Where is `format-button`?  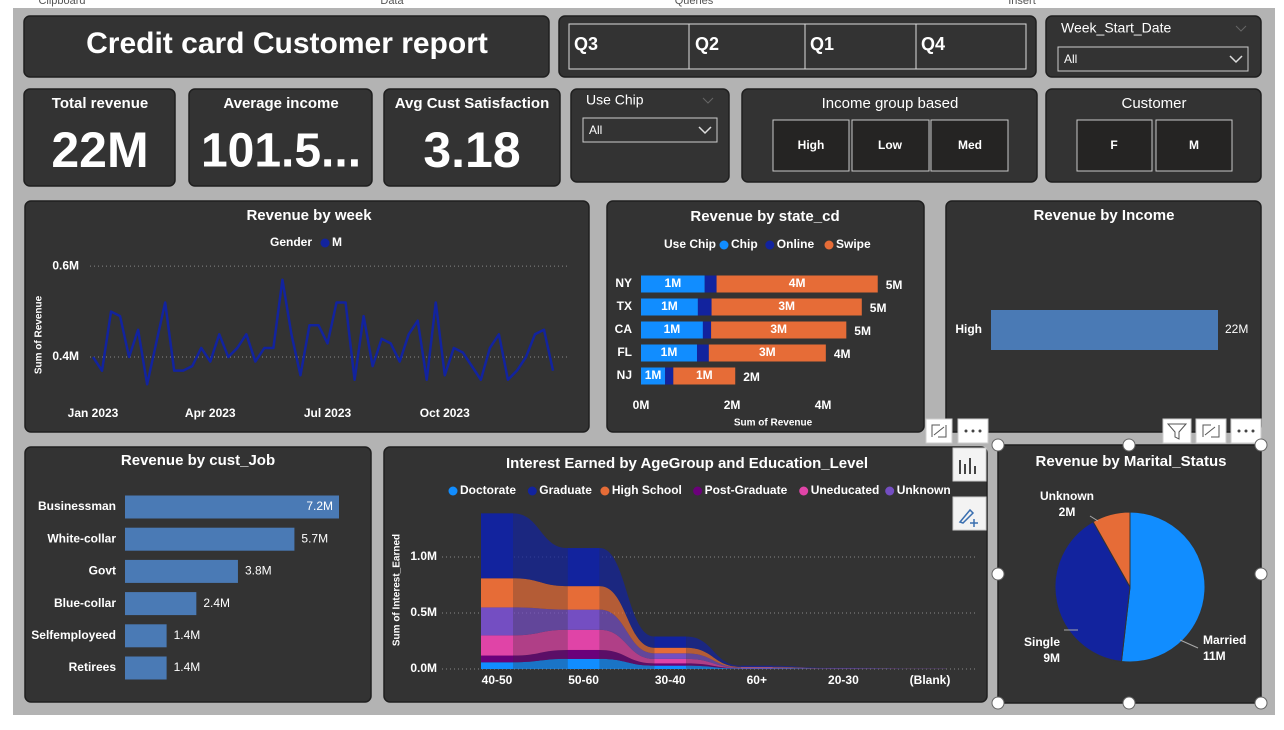
format-button is located at coordinates (969, 513).